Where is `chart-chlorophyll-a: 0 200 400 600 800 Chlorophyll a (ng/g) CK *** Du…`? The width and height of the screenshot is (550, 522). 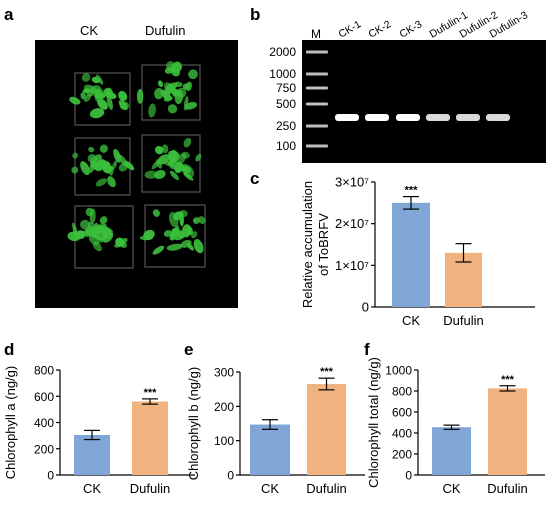
chart-chlorophyll-a: 0 200 400 600 800 Chlorophyll a (ng/g) CK *** Du… is located at coordinates (99, 430).